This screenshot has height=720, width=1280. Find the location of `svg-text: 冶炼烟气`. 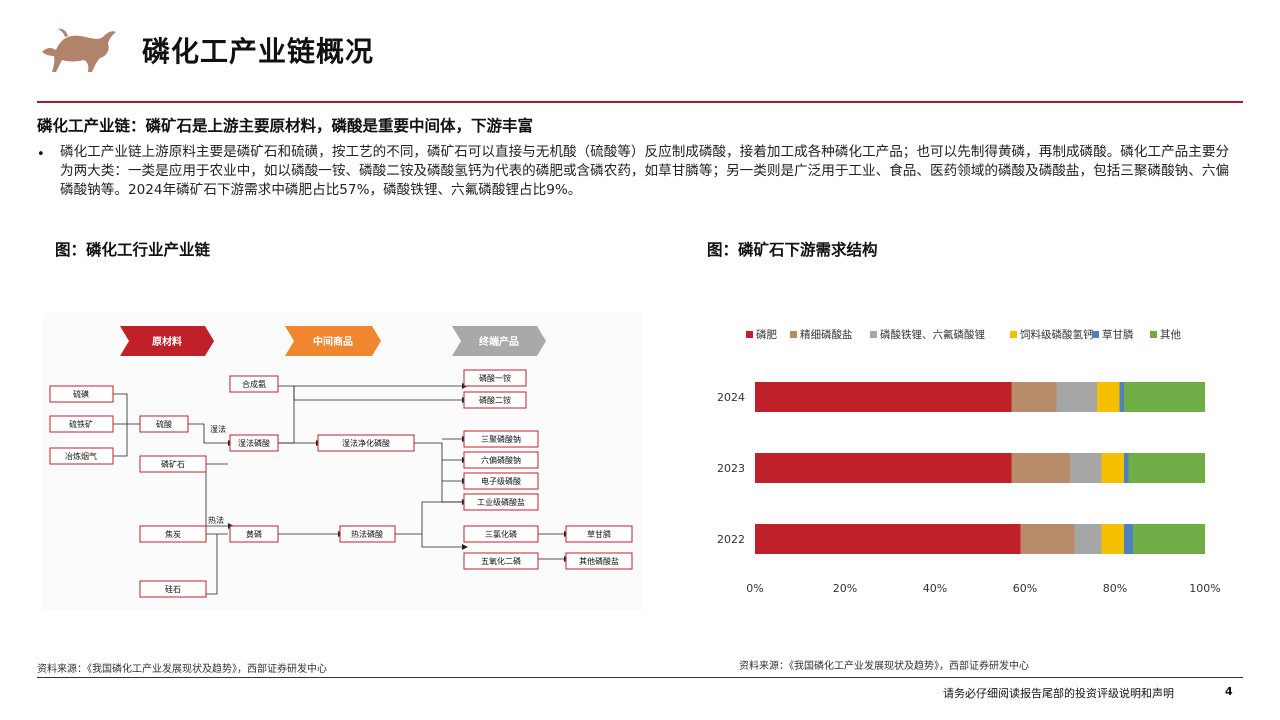

svg-text: 冶炼烟气 is located at coordinates (81, 456).